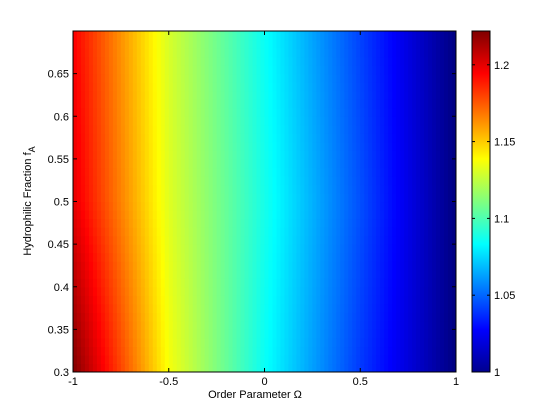 This screenshot has width=560, height=420. Describe the element at coordinates (264, 382) in the screenshot. I see `x-tick-label: 0` at that location.